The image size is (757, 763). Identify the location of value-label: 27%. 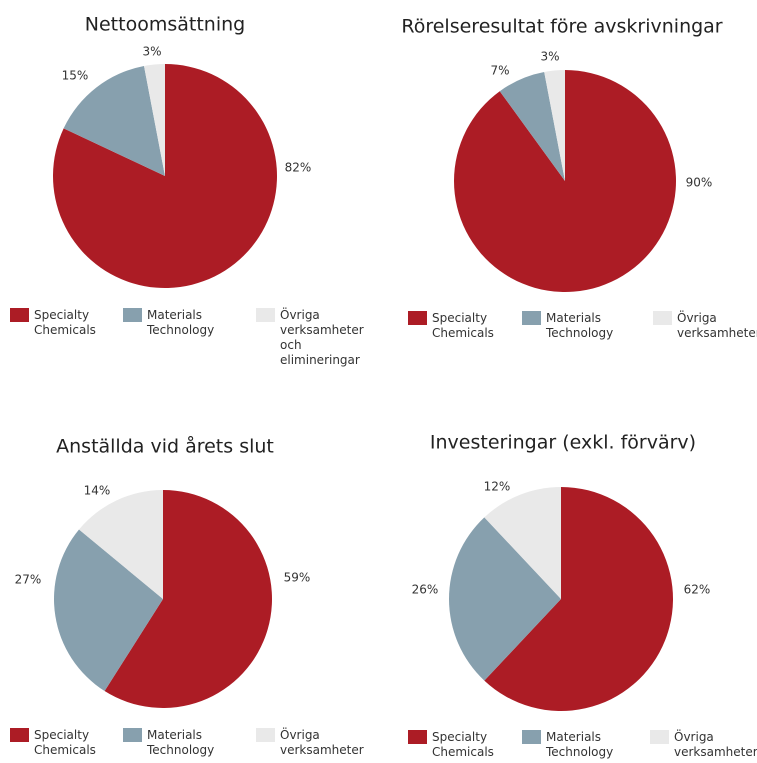
(28, 580).